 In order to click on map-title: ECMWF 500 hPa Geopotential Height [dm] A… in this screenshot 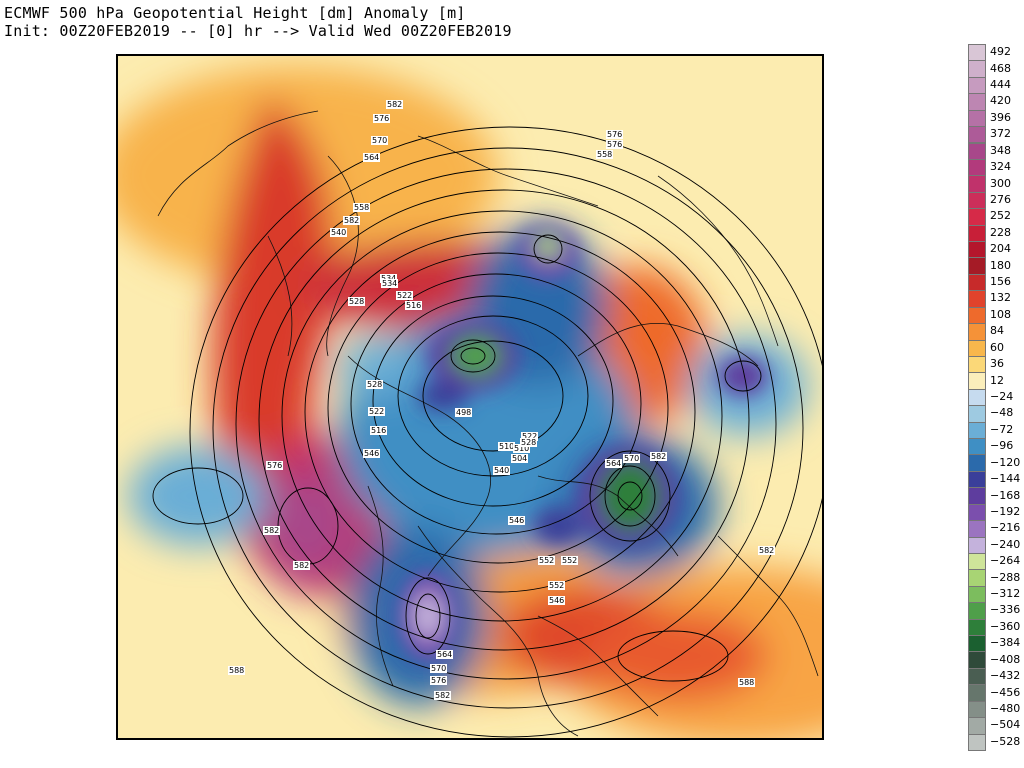, I will do `click(235, 13)`.